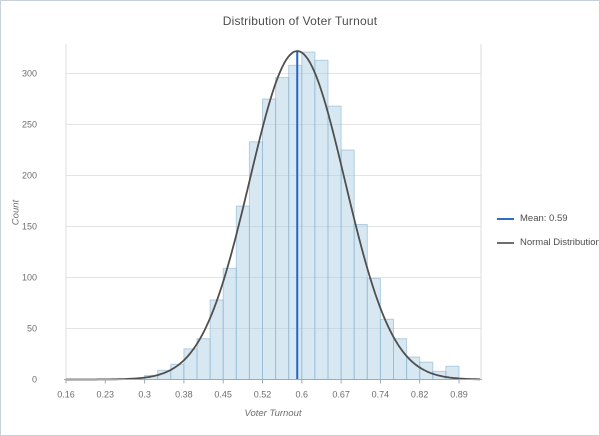  Describe the element at coordinates (223, 395) in the screenshot. I see `x-tick-label: 0.45` at that location.